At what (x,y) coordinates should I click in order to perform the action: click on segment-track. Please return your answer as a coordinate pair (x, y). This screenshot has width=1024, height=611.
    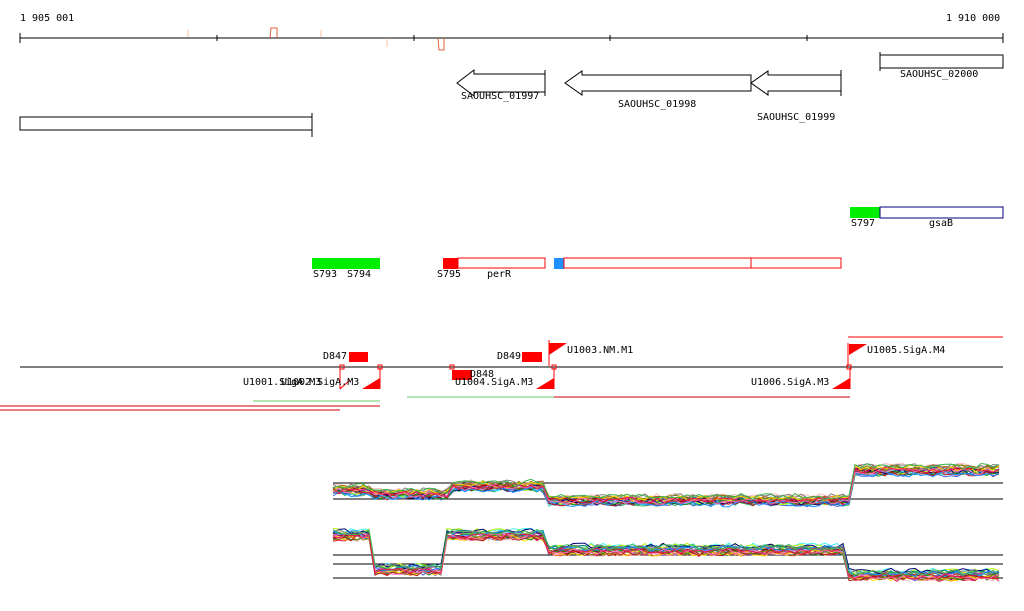
    Looking at the image, I should click on (658, 237).